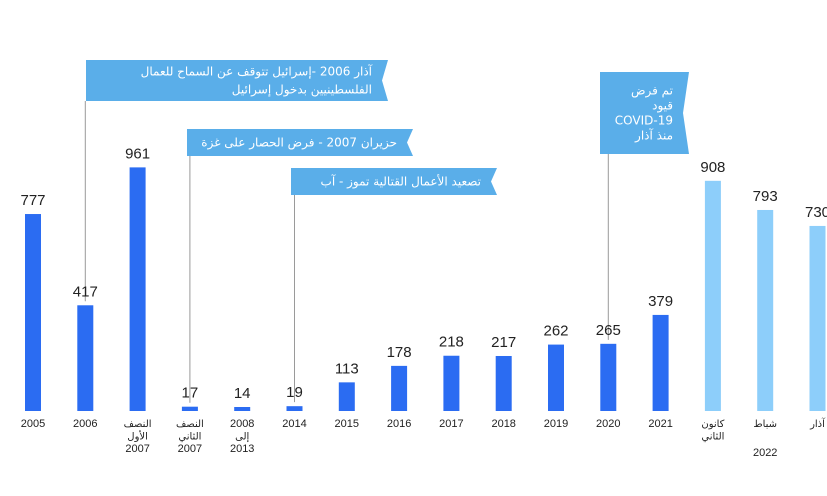 The image size is (827, 496). I want to click on x-tick-label: 2013, so click(242, 449).